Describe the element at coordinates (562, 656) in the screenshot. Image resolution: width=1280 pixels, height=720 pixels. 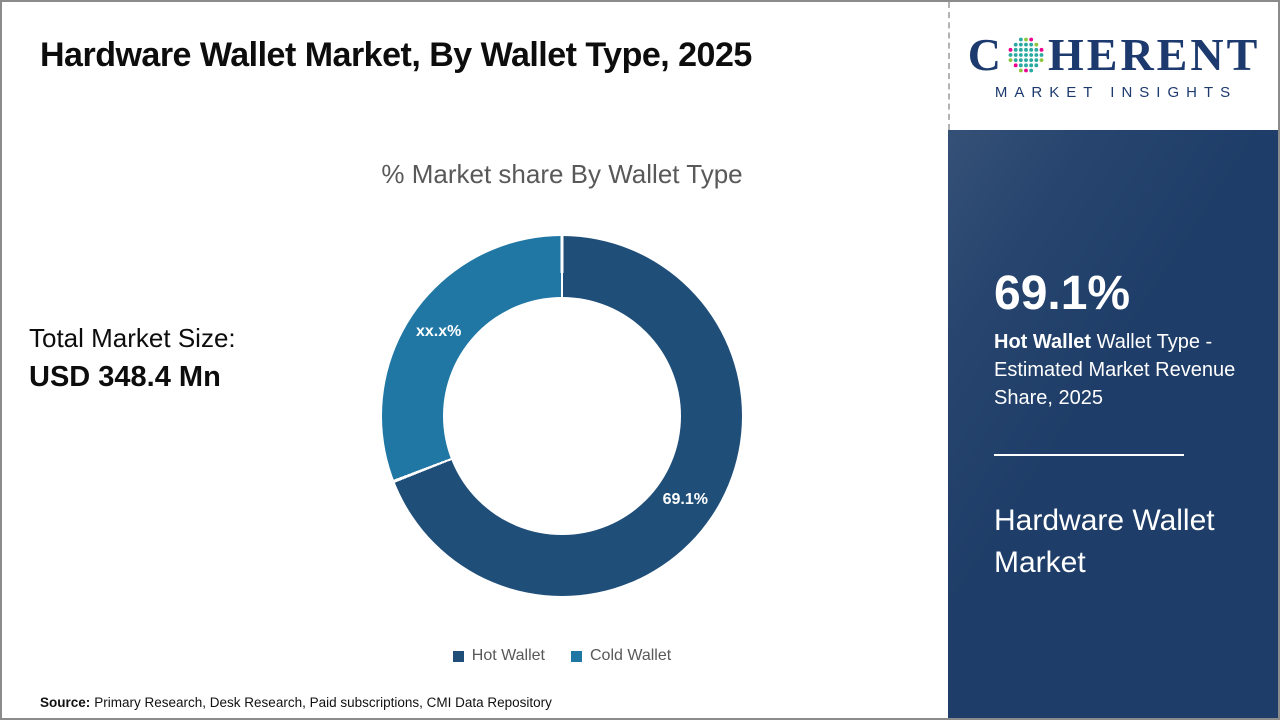
I see `chart-legend: Hot Wallet Cold Wallet` at that location.